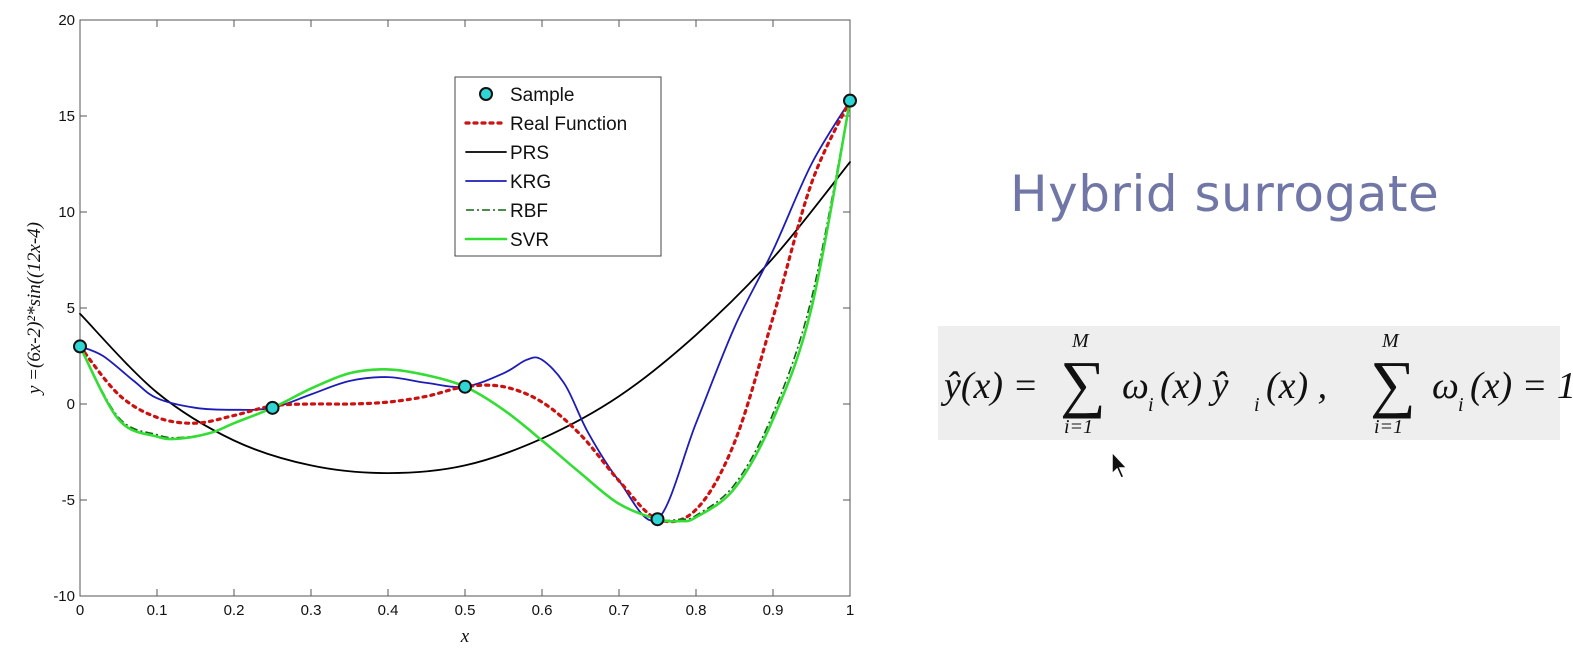 The width and height of the screenshot is (1573, 656). Describe the element at coordinates (991, 386) in the screenshot. I see `formula-lhs: ŷ(x) =` at that location.